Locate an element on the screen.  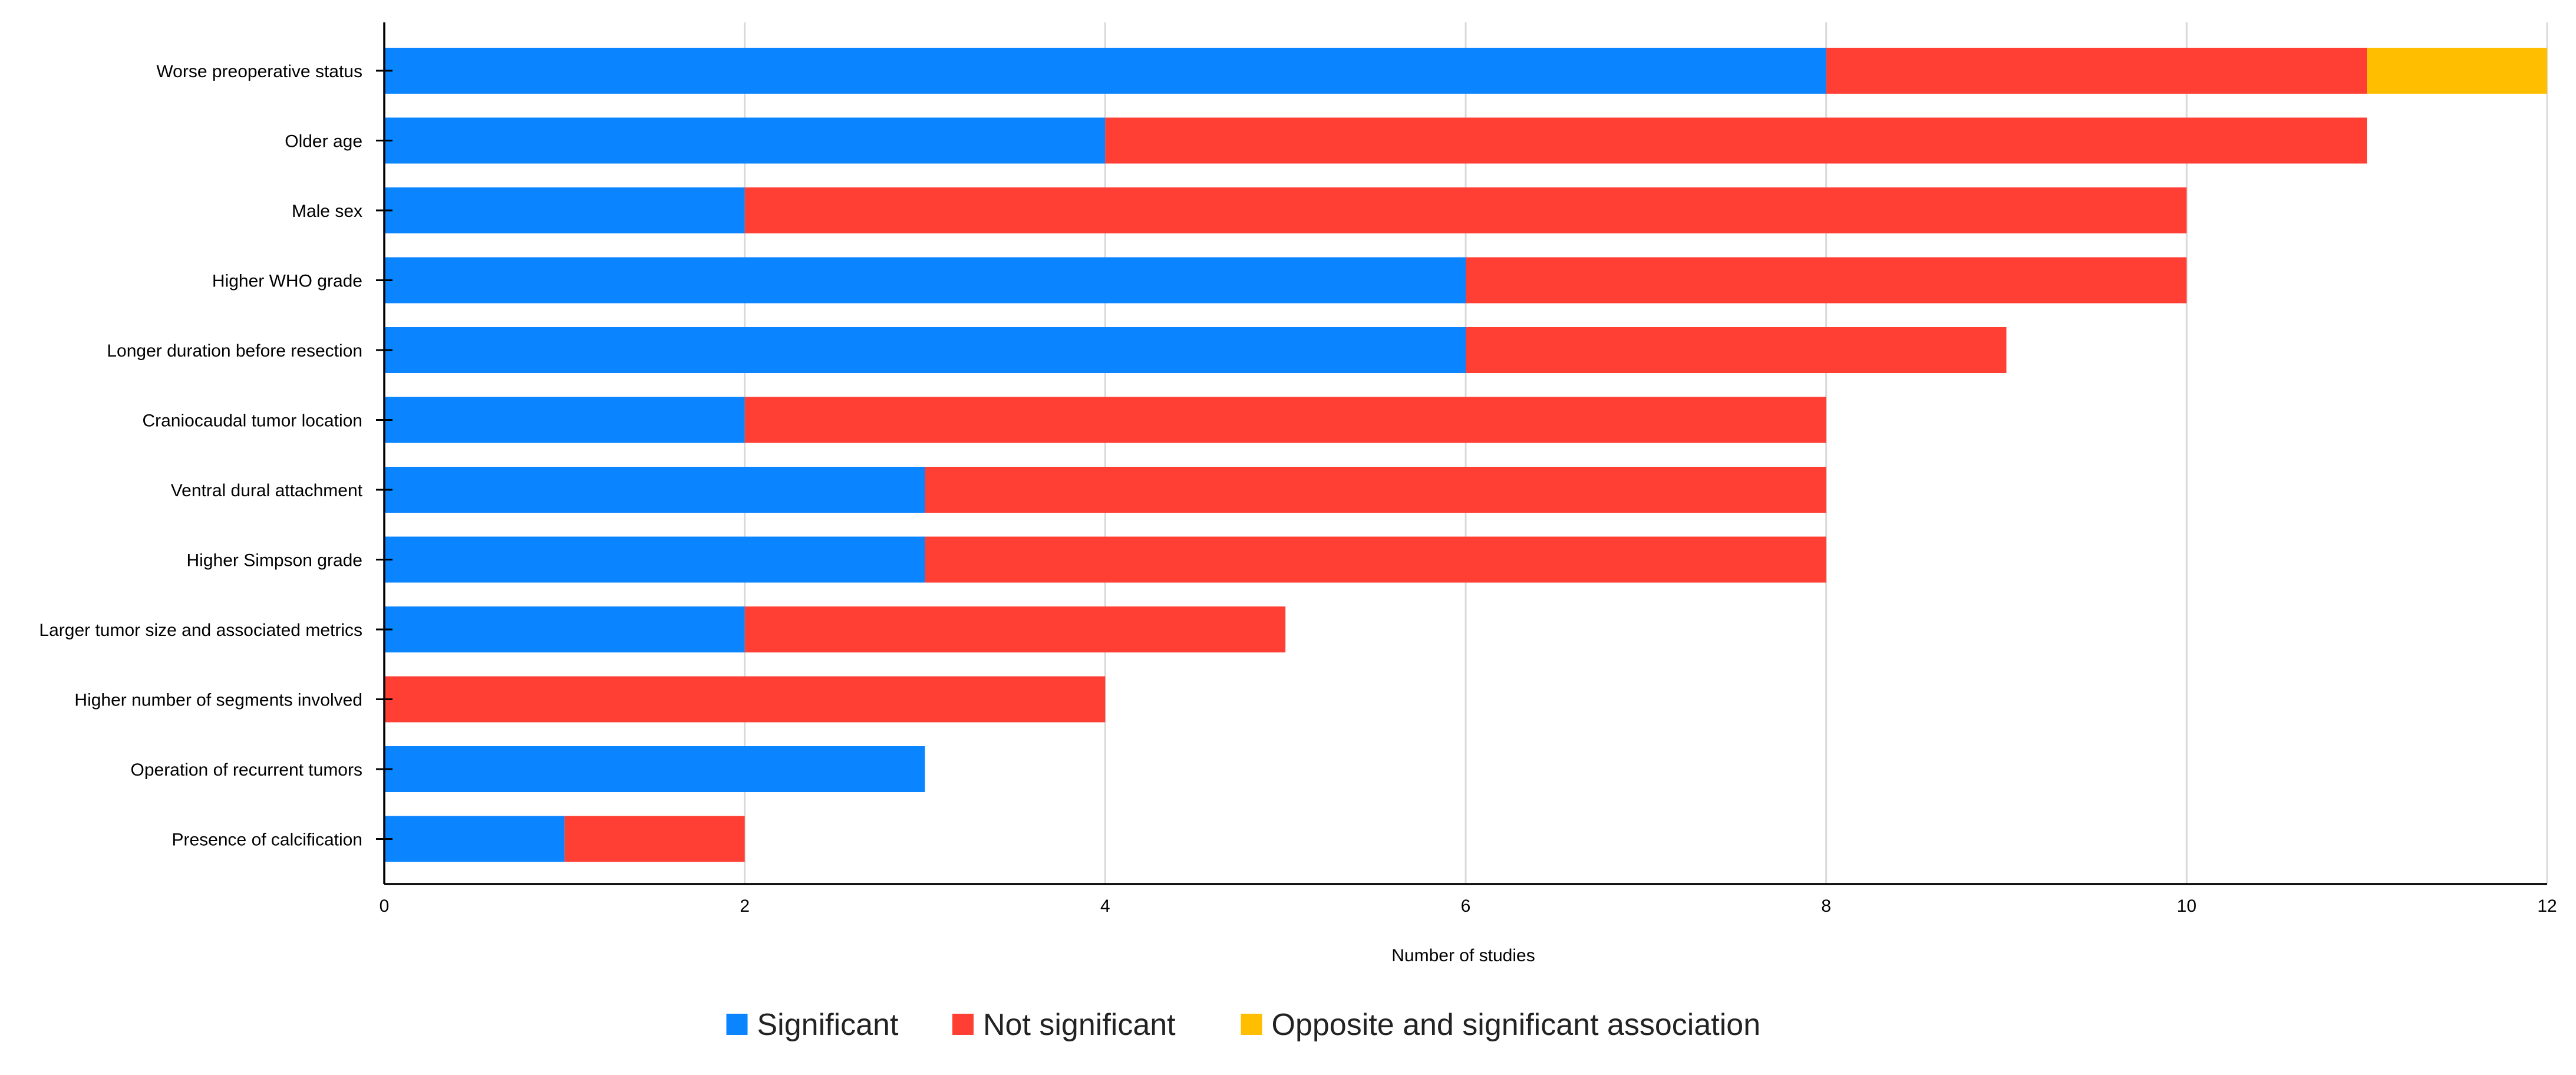
x-tick-label-6: 12 is located at coordinates (2547, 906).